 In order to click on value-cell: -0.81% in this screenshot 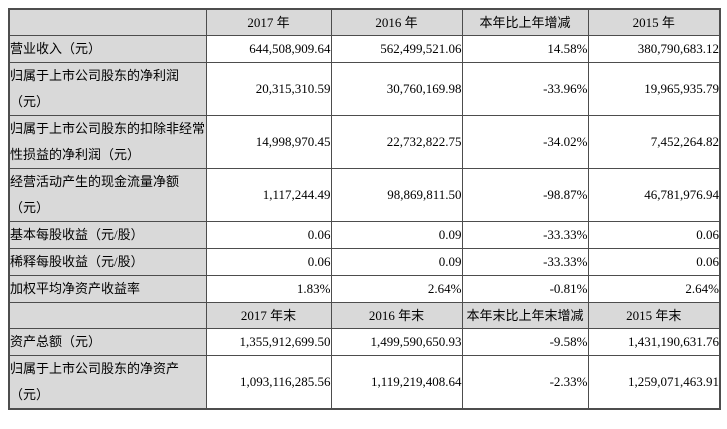, I will do `click(525, 289)`.